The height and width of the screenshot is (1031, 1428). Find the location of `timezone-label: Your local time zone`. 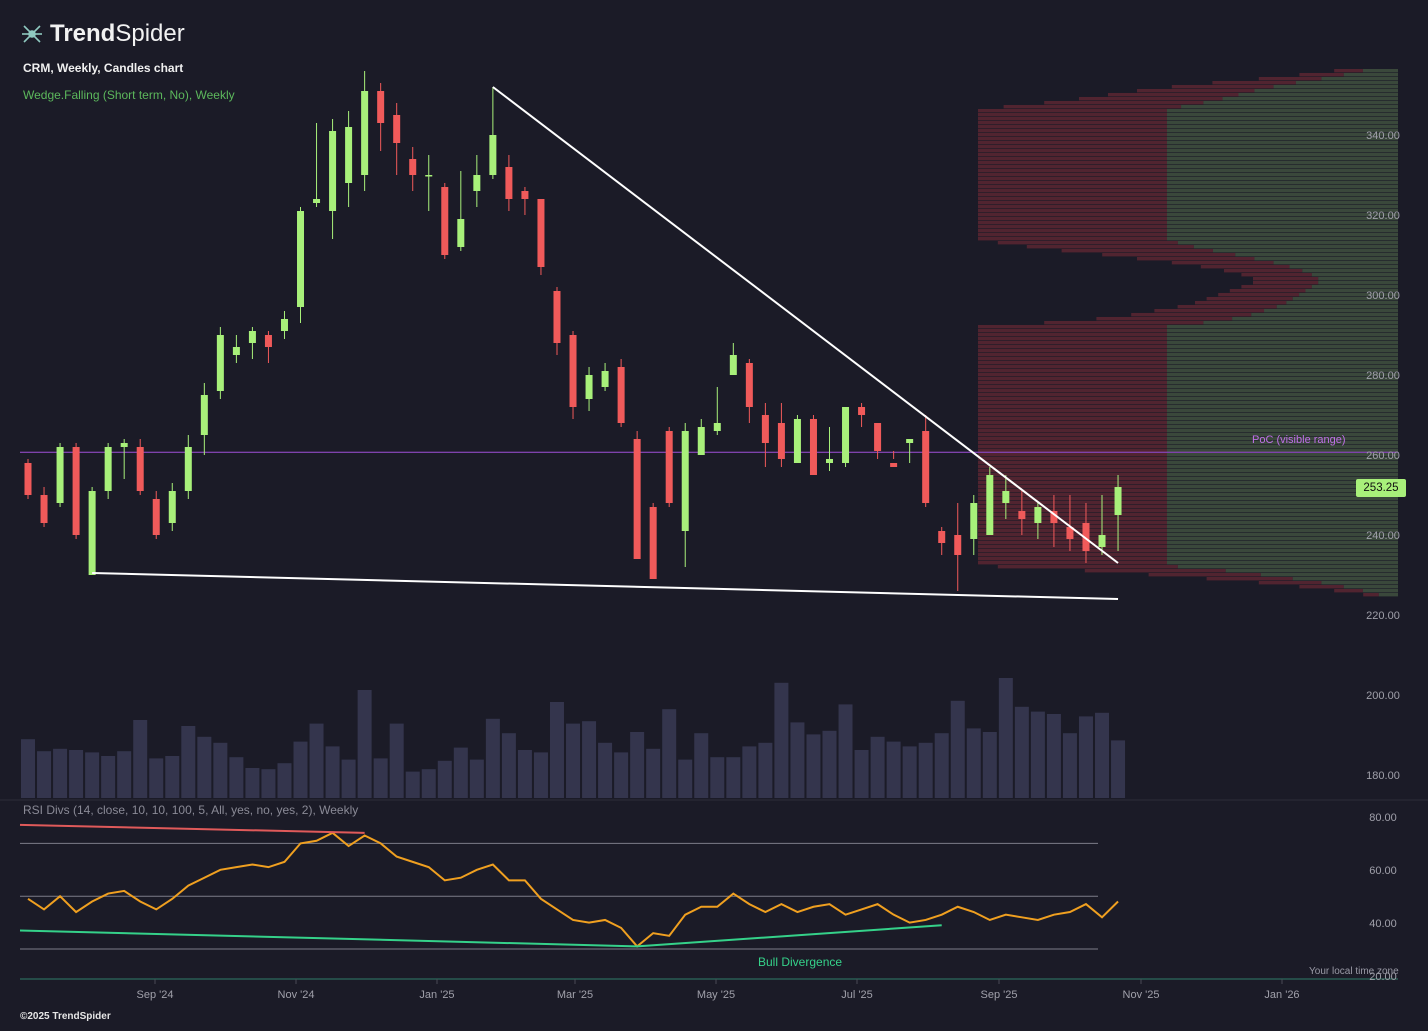

timezone-label: Your local time zone is located at coordinates (1354, 971).